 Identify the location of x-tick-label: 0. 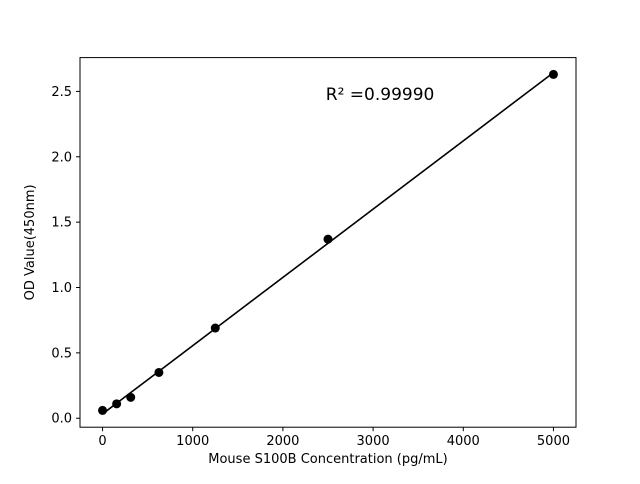
(102, 441).